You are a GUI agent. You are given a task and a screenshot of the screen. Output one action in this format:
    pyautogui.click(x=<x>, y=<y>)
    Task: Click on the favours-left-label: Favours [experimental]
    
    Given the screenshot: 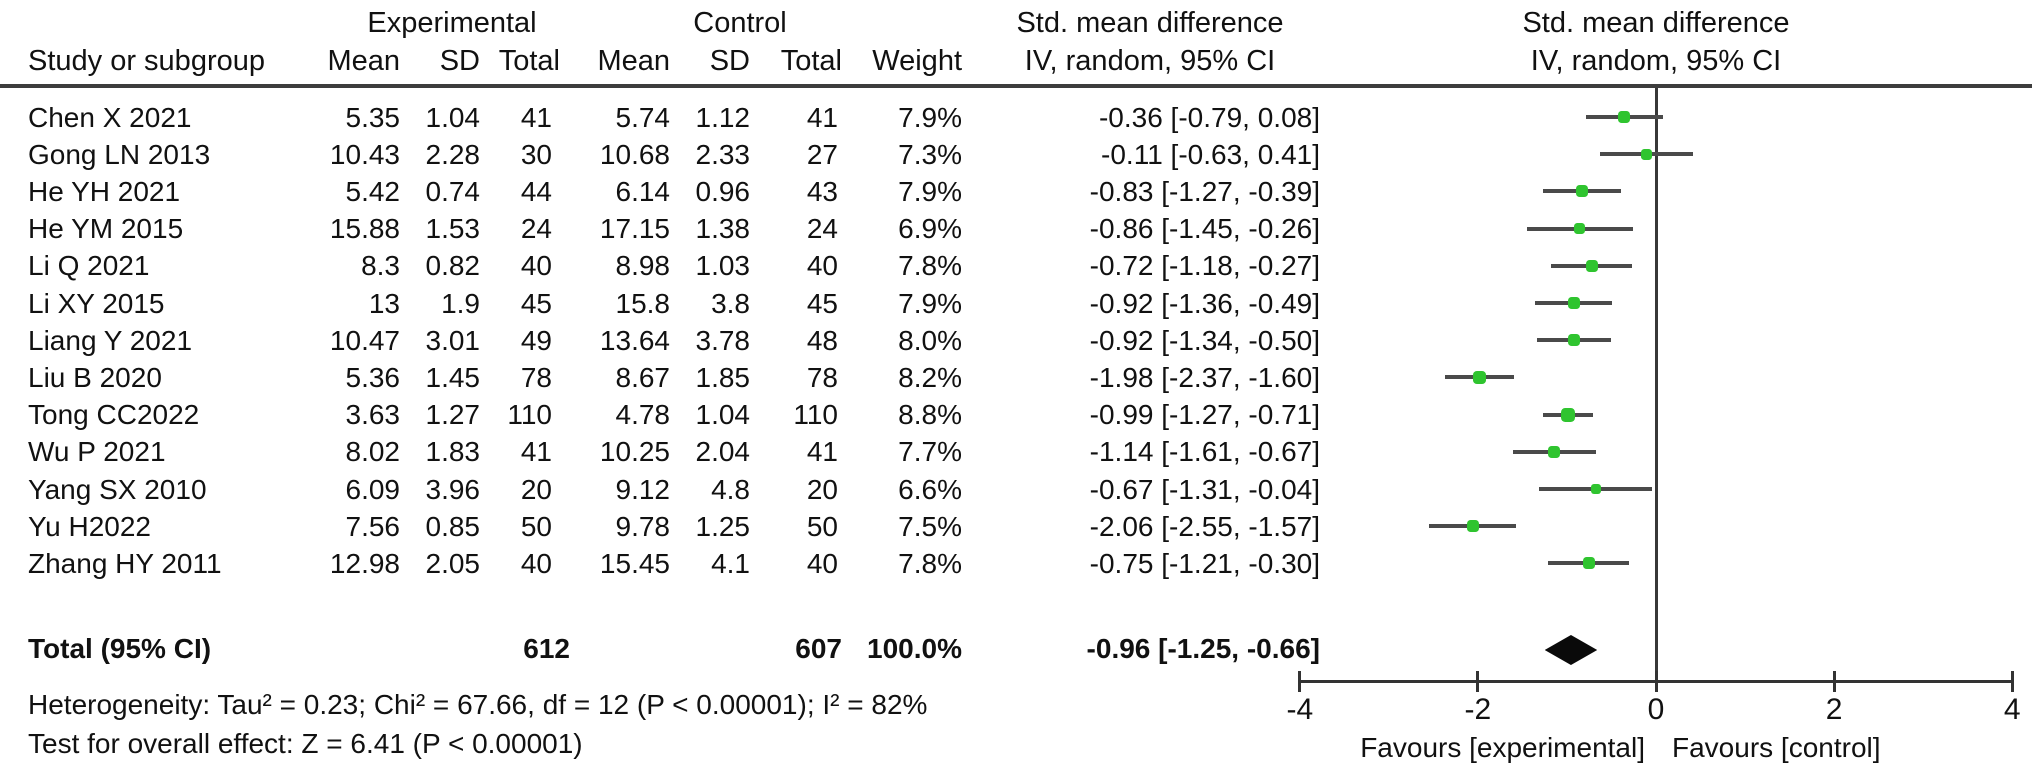 What is the action you would take?
    pyautogui.click(x=1502, y=747)
    